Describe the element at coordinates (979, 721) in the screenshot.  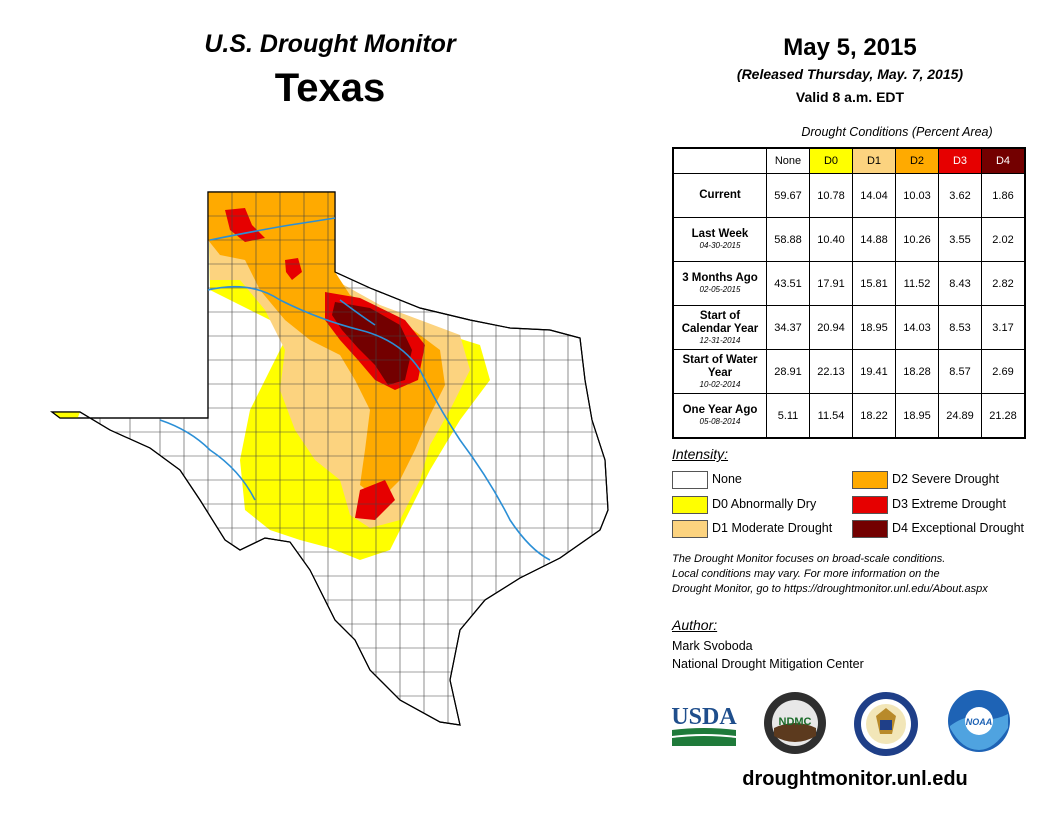
I see `noaa-logo: NOAA` at that location.